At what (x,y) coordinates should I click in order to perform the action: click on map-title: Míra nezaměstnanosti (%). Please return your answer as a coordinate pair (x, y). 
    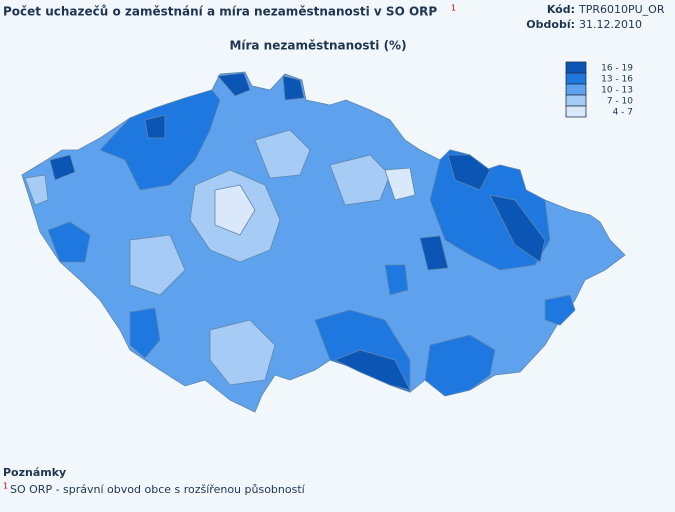
    Looking at the image, I should click on (317, 46).